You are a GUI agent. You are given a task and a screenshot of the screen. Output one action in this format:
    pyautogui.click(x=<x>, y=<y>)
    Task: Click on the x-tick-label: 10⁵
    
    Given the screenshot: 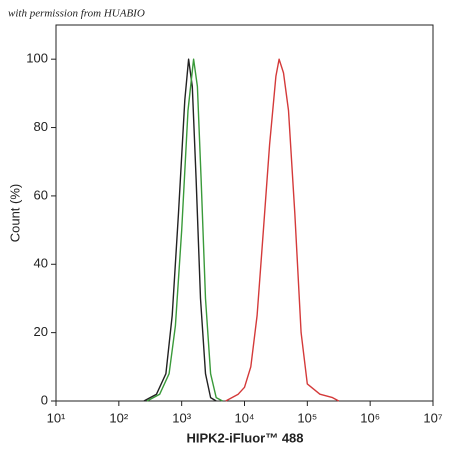 What is the action you would take?
    pyautogui.click(x=307, y=417)
    